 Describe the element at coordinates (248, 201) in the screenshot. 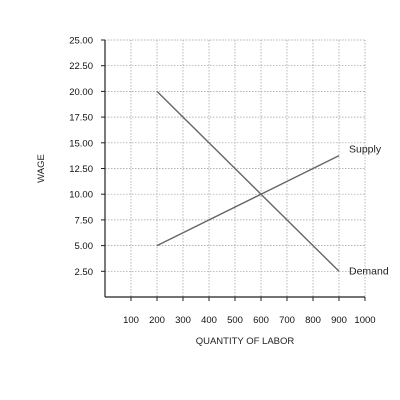

I see `supply-line` at that location.